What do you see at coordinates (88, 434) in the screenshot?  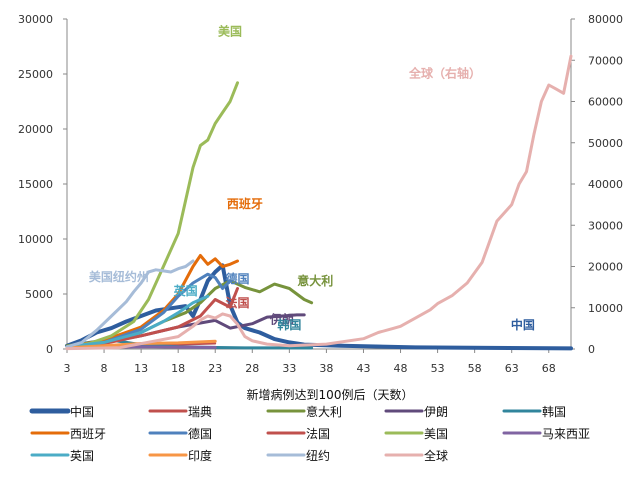 I see `legend-label: 西班牙` at bounding box center [88, 434].